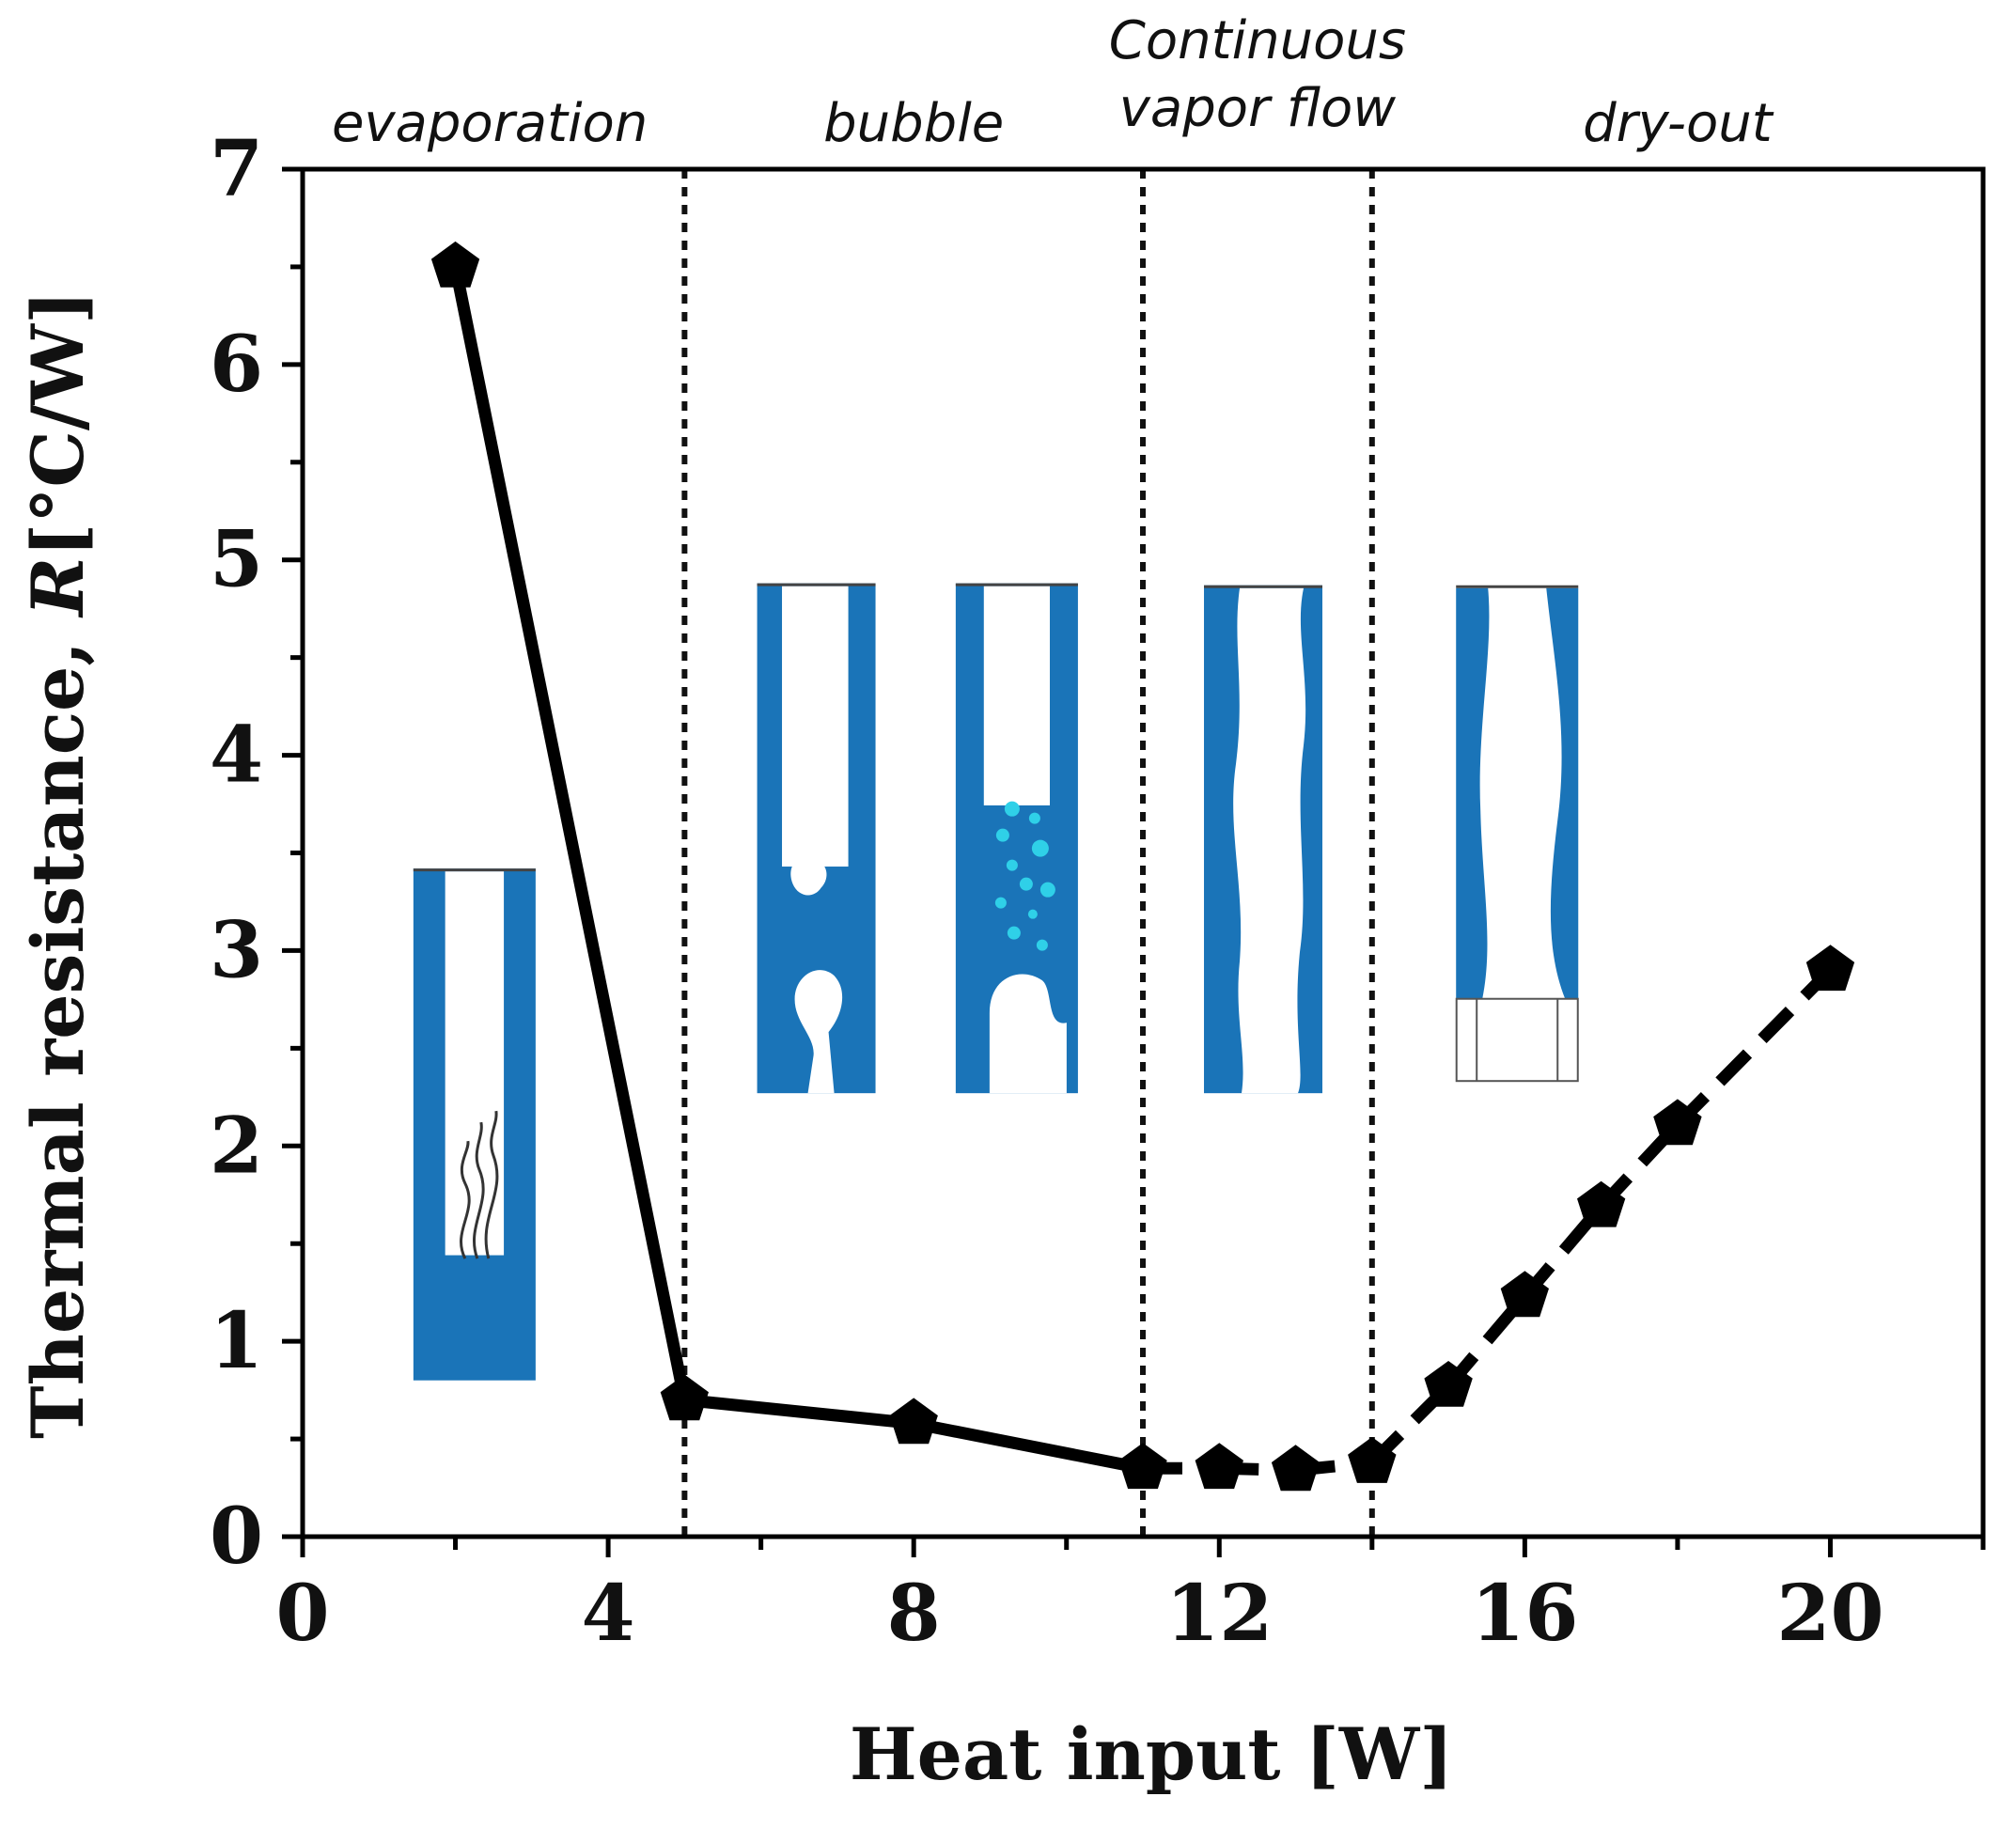 This screenshot has height=1828, width=2016. Describe the element at coordinates (237, 365) in the screenshot. I see `y-tick-label: 6` at that location.